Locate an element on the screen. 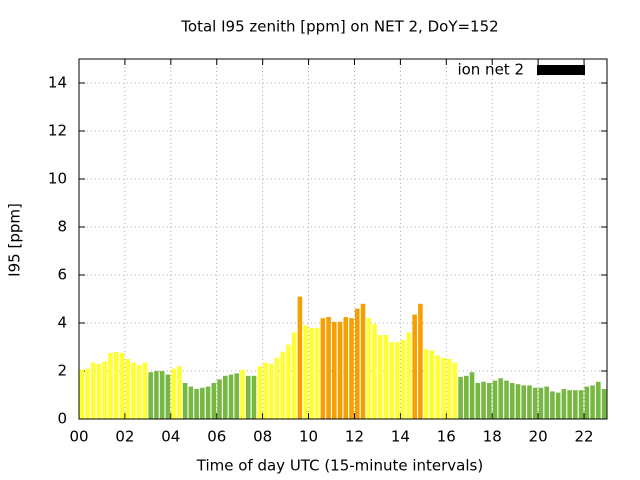  x-tick-label: 02 is located at coordinates (124, 437).